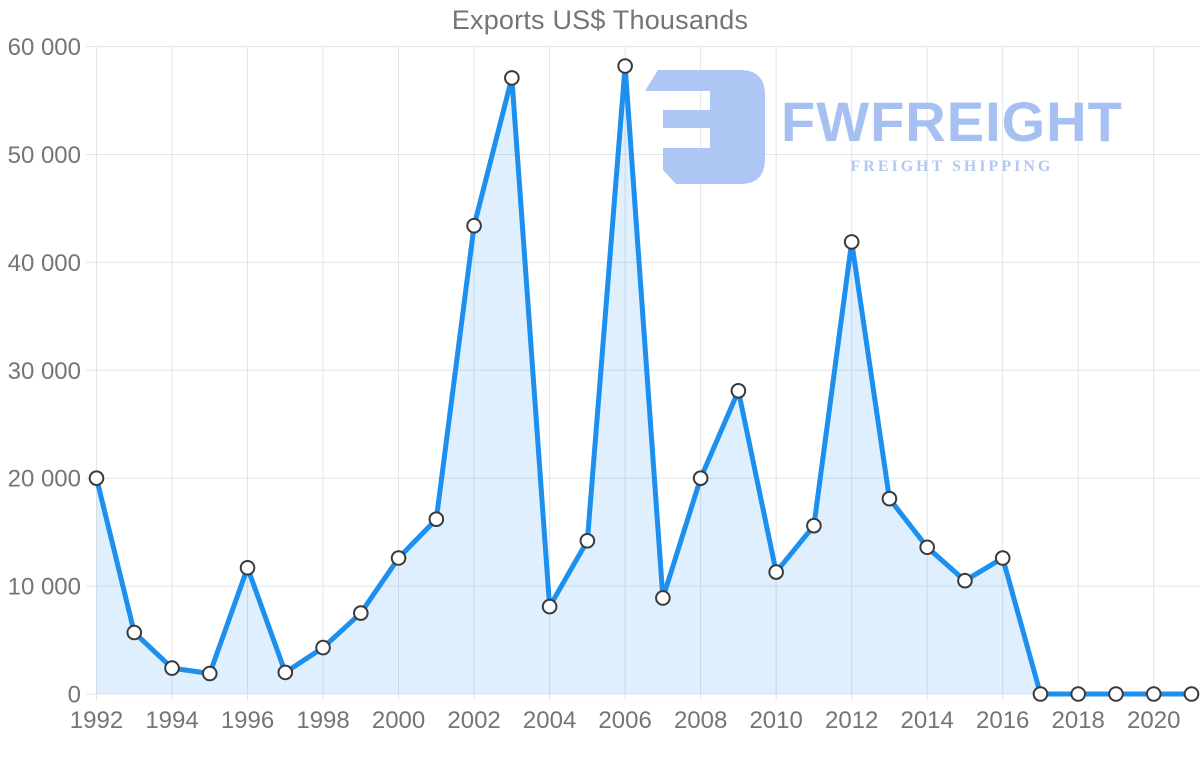  Describe the element at coordinates (600, 20) in the screenshot. I see `chart-title: Exports US$ Thousands` at that location.